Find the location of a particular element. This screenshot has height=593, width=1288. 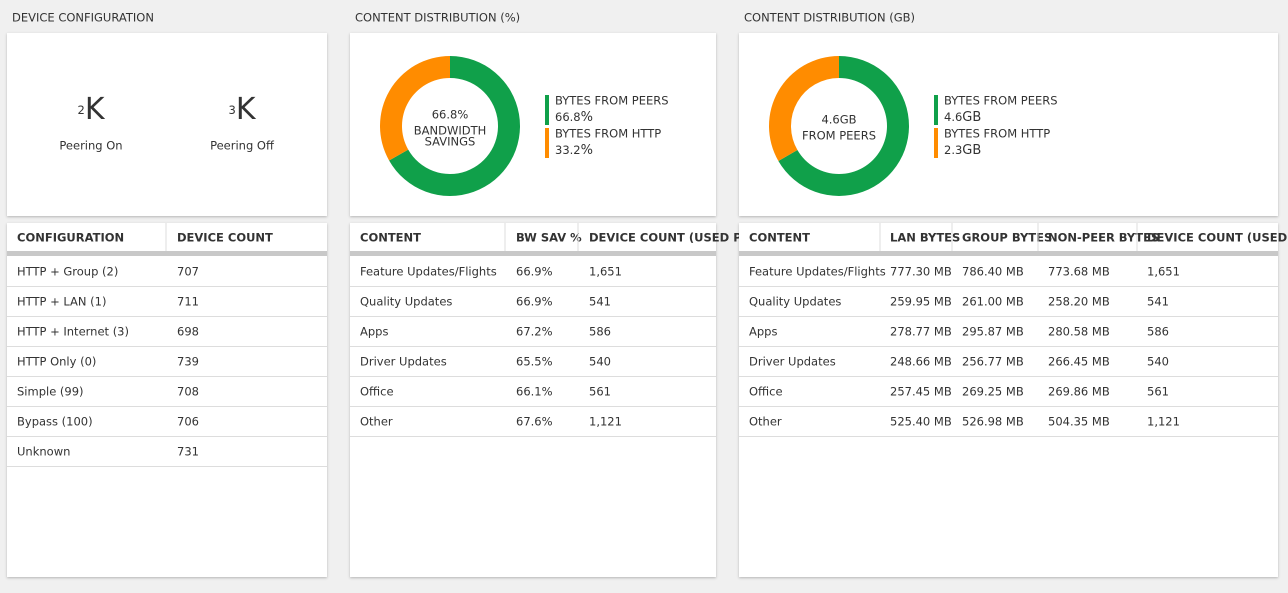

table-cell: Bypass (100) is located at coordinates (55, 422).